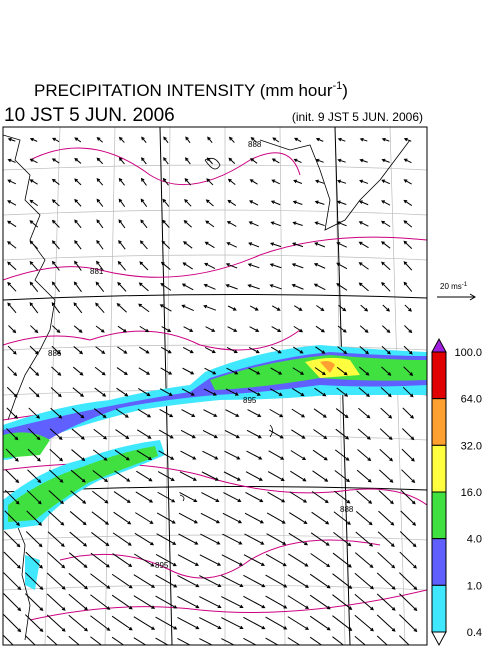 The height and width of the screenshot is (655, 500). What do you see at coordinates (471, 446) in the screenshot?
I see `colorbar-label: 32.0` at bounding box center [471, 446].